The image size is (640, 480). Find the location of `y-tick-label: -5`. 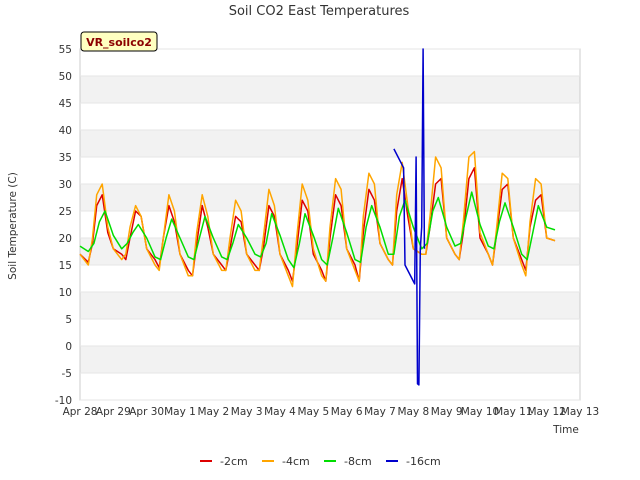

y-tick-label: -5 is located at coordinates (67, 374).